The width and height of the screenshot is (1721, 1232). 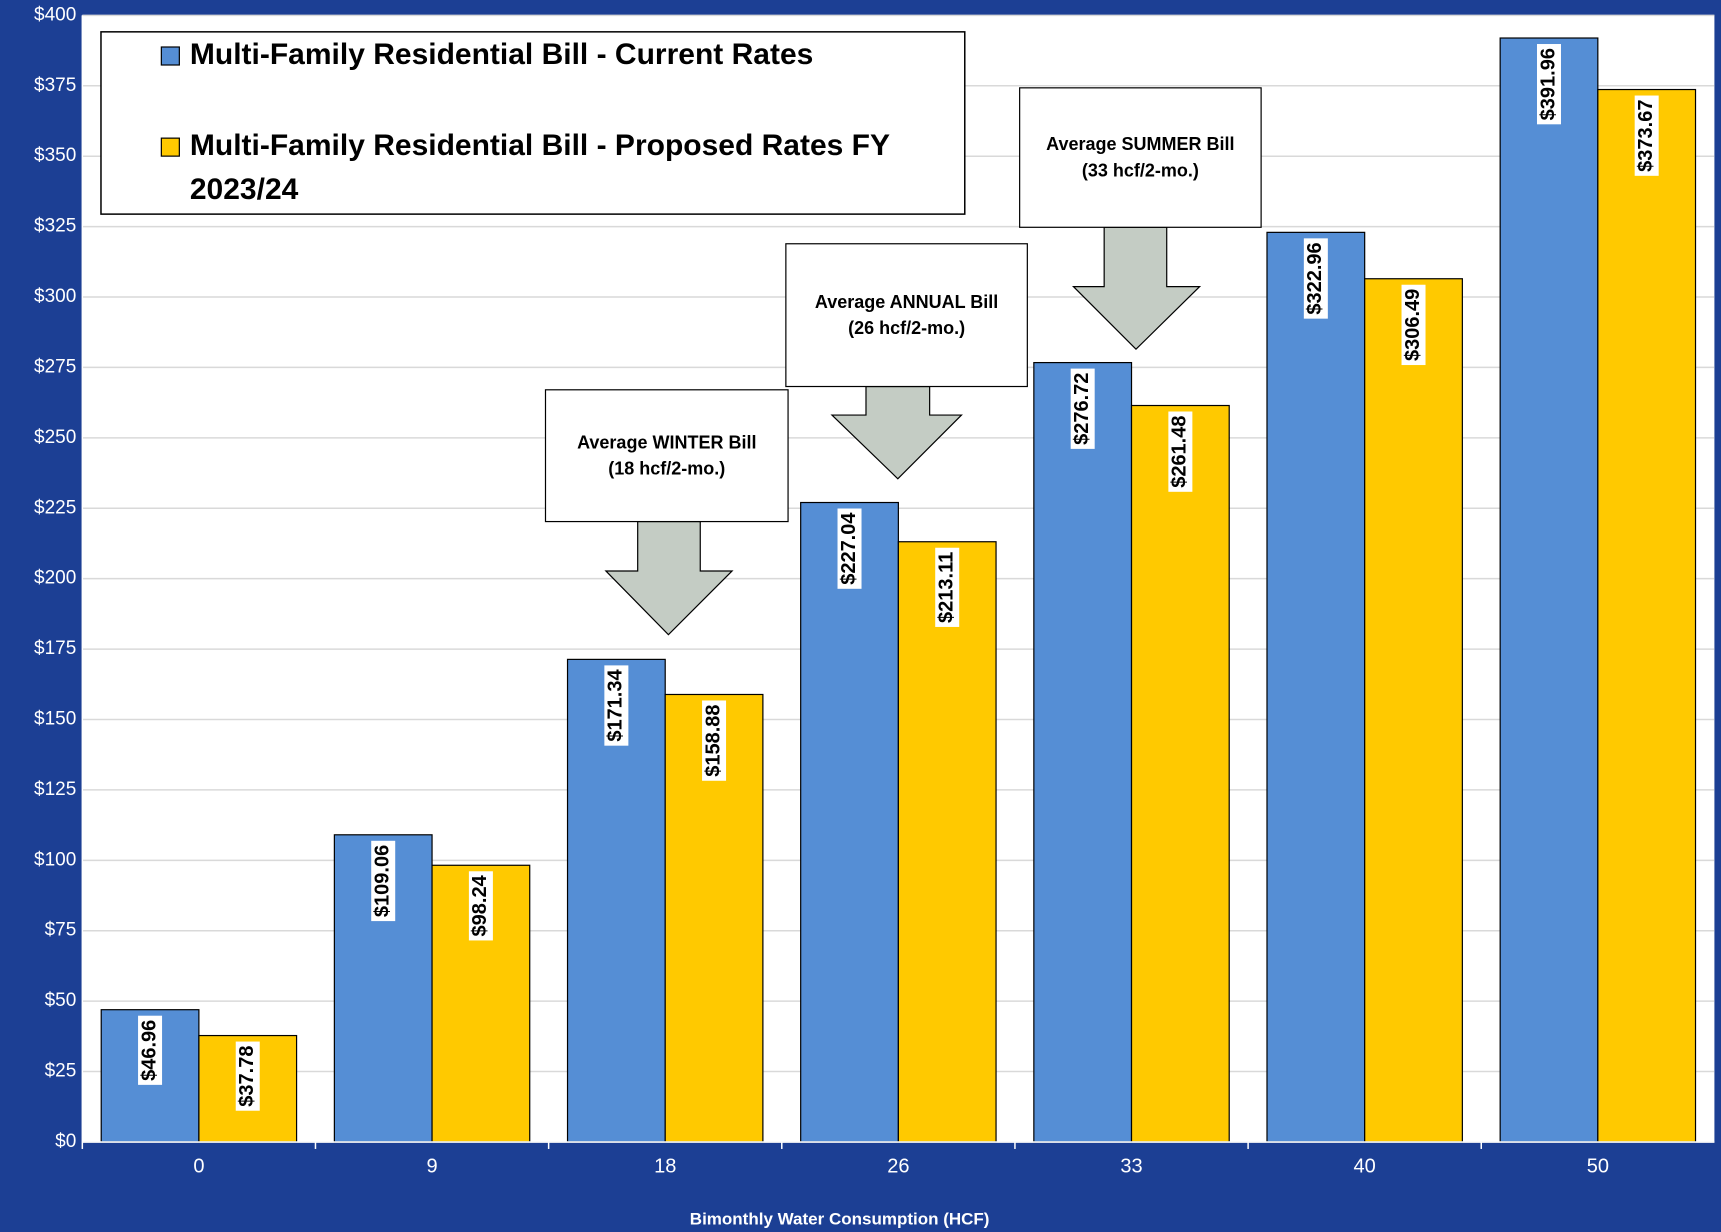 What do you see at coordinates (1365, 1166) in the screenshot?
I see `x-tick-label: 40` at bounding box center [1365, 1166].